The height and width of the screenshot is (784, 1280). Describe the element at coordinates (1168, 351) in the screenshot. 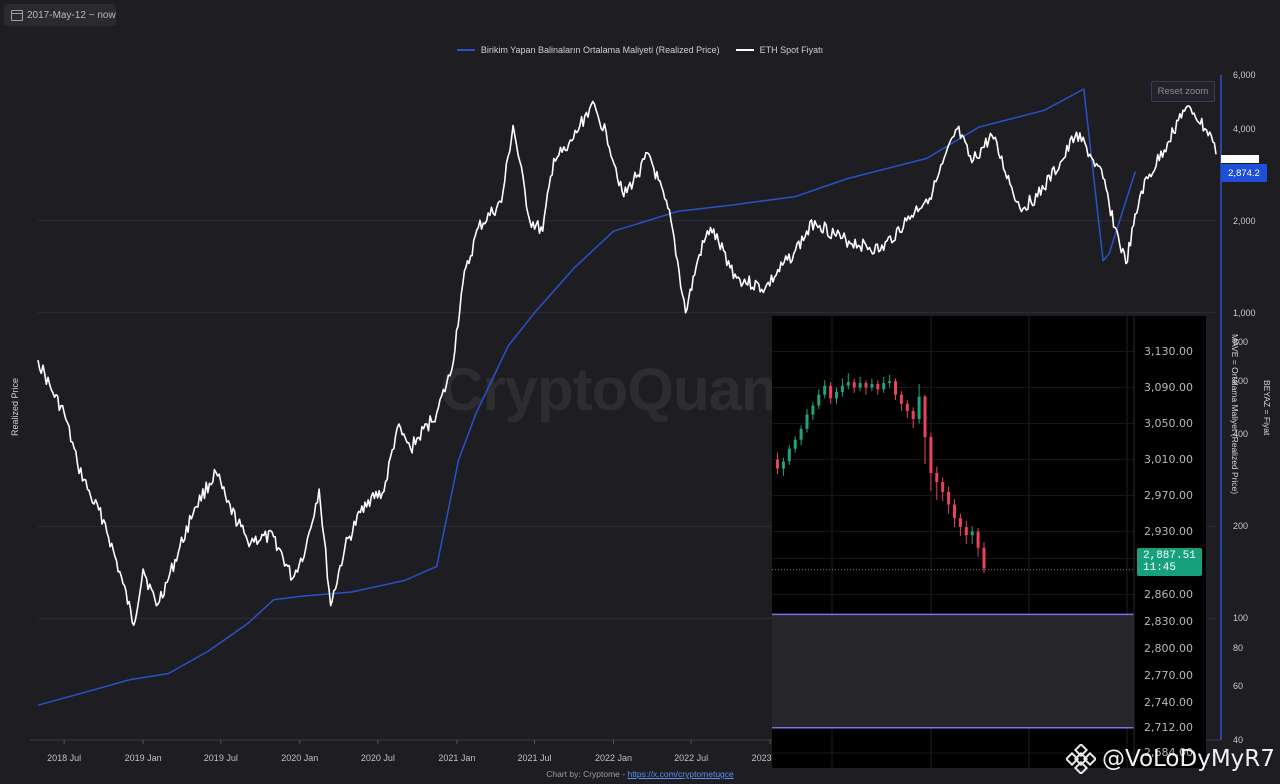

I see `inset-price-tick: 3,130.00` at that location.